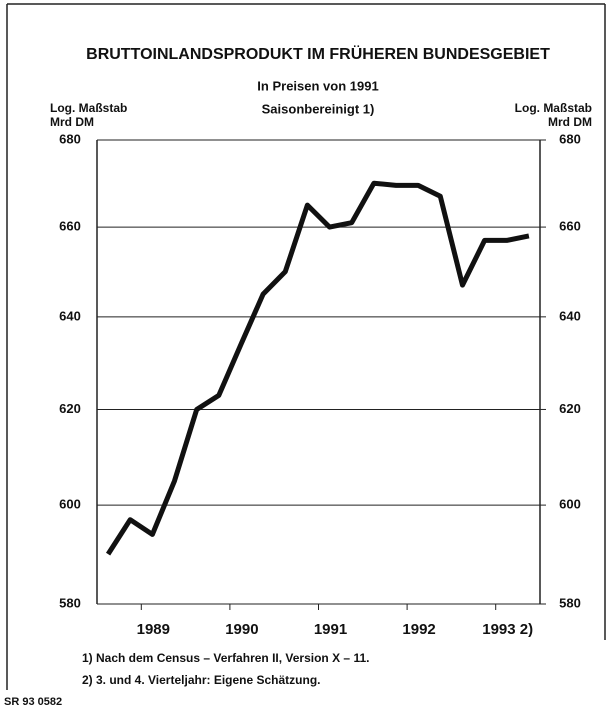 This screenshot has height=710, width=610. Describe the element at coordinates (570, 315) in the screenshot. I see `y2-tick-label: 640` at that location.